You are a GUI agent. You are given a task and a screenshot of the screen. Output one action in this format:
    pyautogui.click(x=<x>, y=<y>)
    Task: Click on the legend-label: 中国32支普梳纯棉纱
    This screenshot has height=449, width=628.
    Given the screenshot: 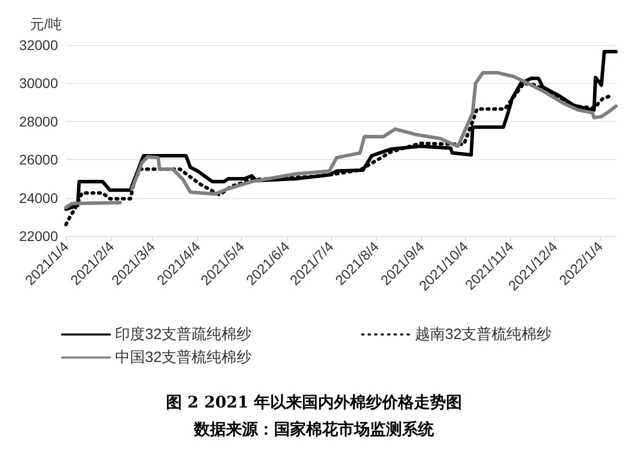 What is the action you would take?
    pyautogui.click(x=183, y=357)
    